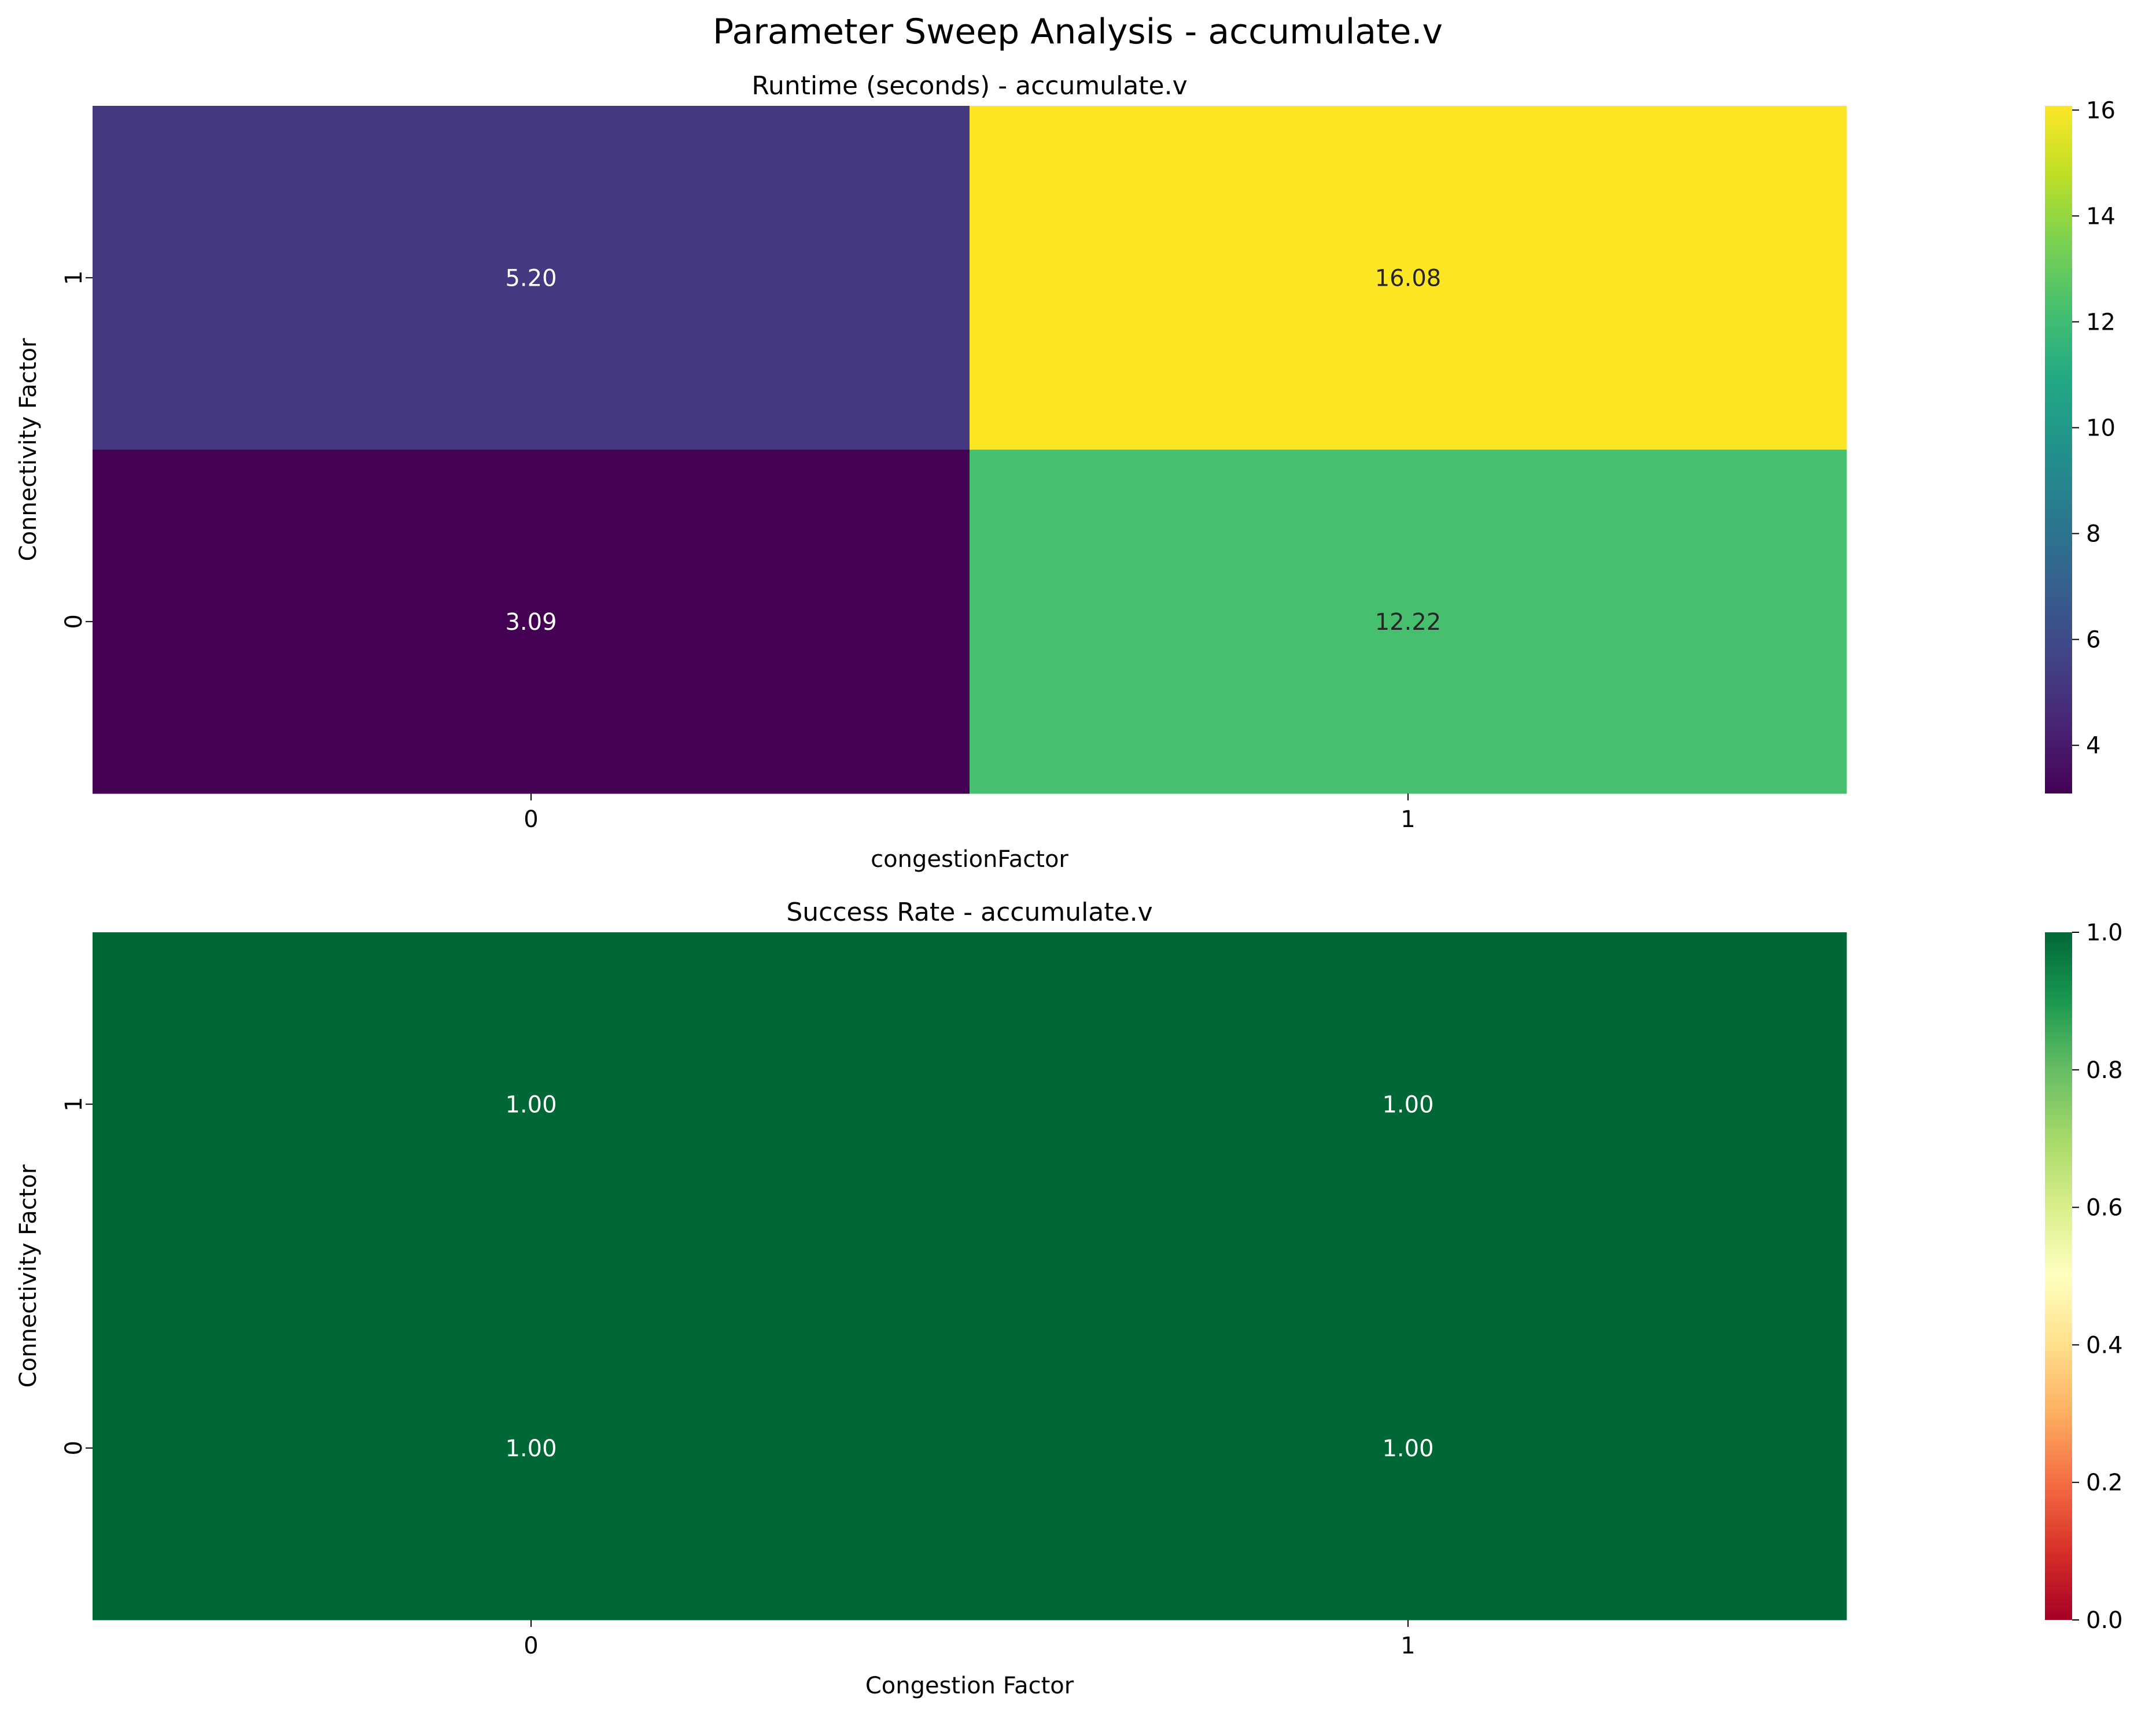  What do you see at coordinates (2093, 641) in the screenshot?
I see `colorbar-tick-label: 6` at bounding box center [2093, 641].